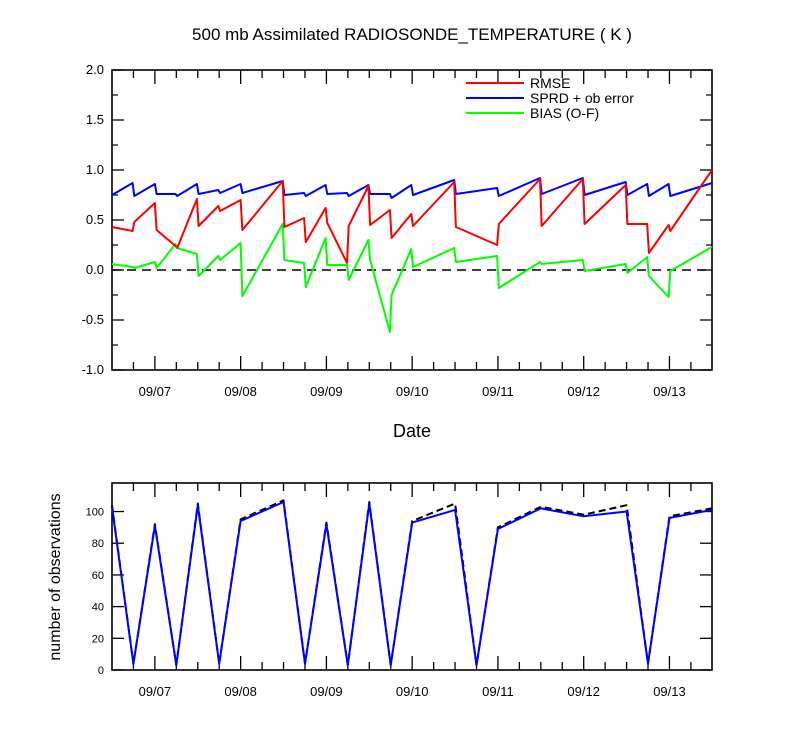  What do you see at coordinates (98, 576) in the screenshot?
I see `y-tick-label: 60` at bounding box center [98, 576].